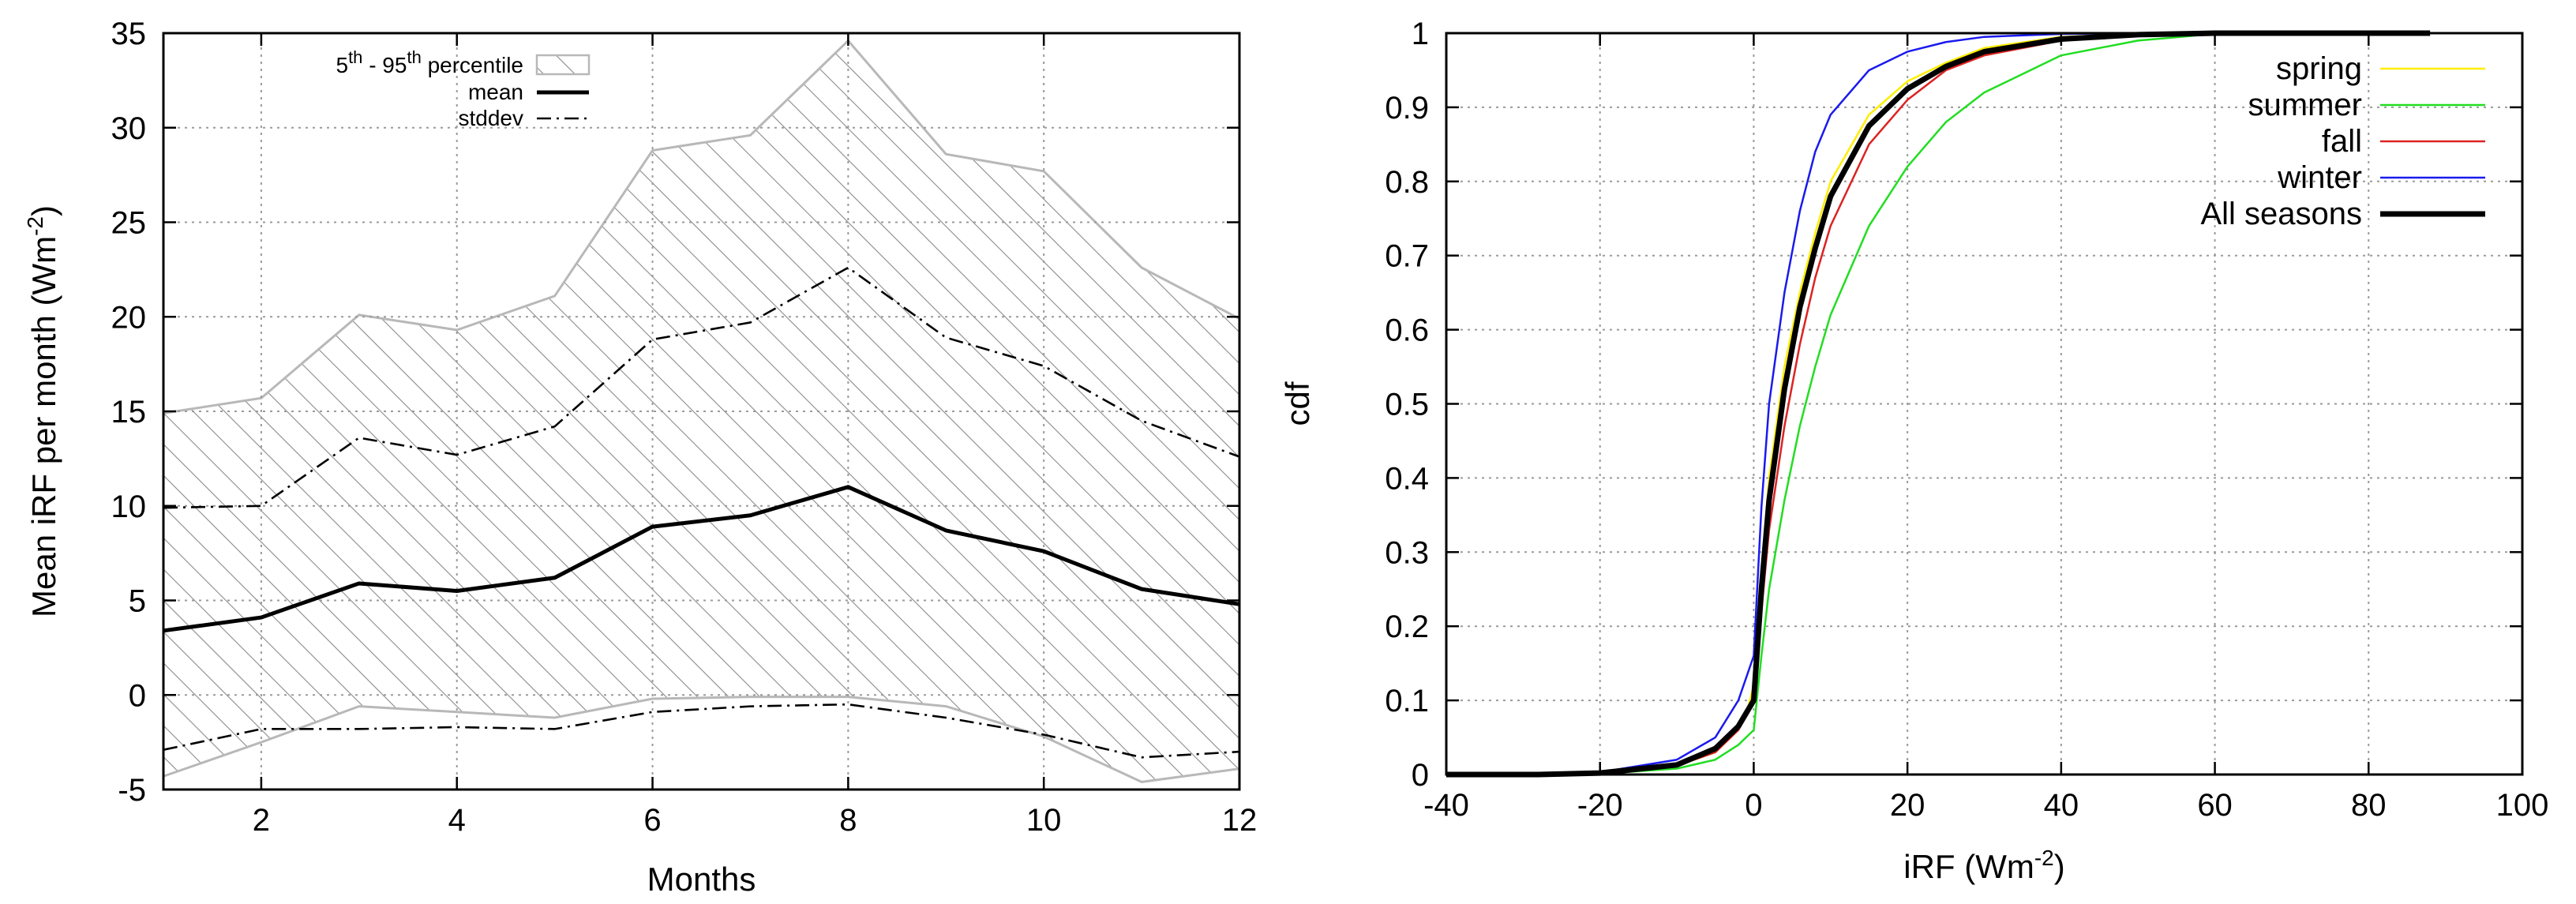 This screenshot has height=904, width=2576. I want to click on x-tick-label: 2, so click(261, 820).